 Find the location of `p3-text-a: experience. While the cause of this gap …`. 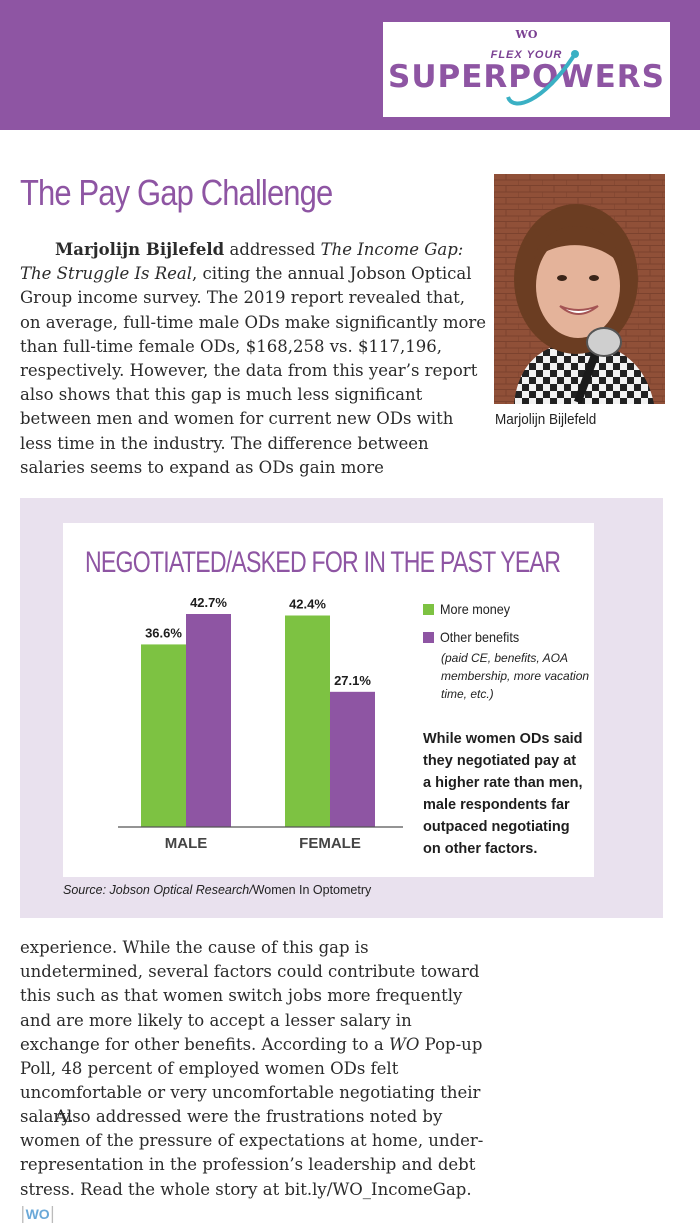

p3-text-a: experience. While the cause of this gap … is located at coordinates (250, 996).